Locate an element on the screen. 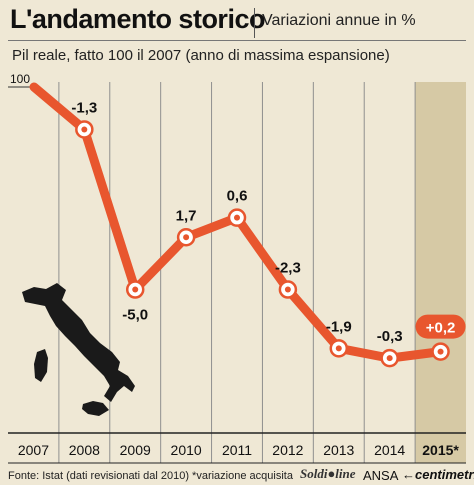 The image size is (474, 485). badge-background is located at coordinates (440, 326).